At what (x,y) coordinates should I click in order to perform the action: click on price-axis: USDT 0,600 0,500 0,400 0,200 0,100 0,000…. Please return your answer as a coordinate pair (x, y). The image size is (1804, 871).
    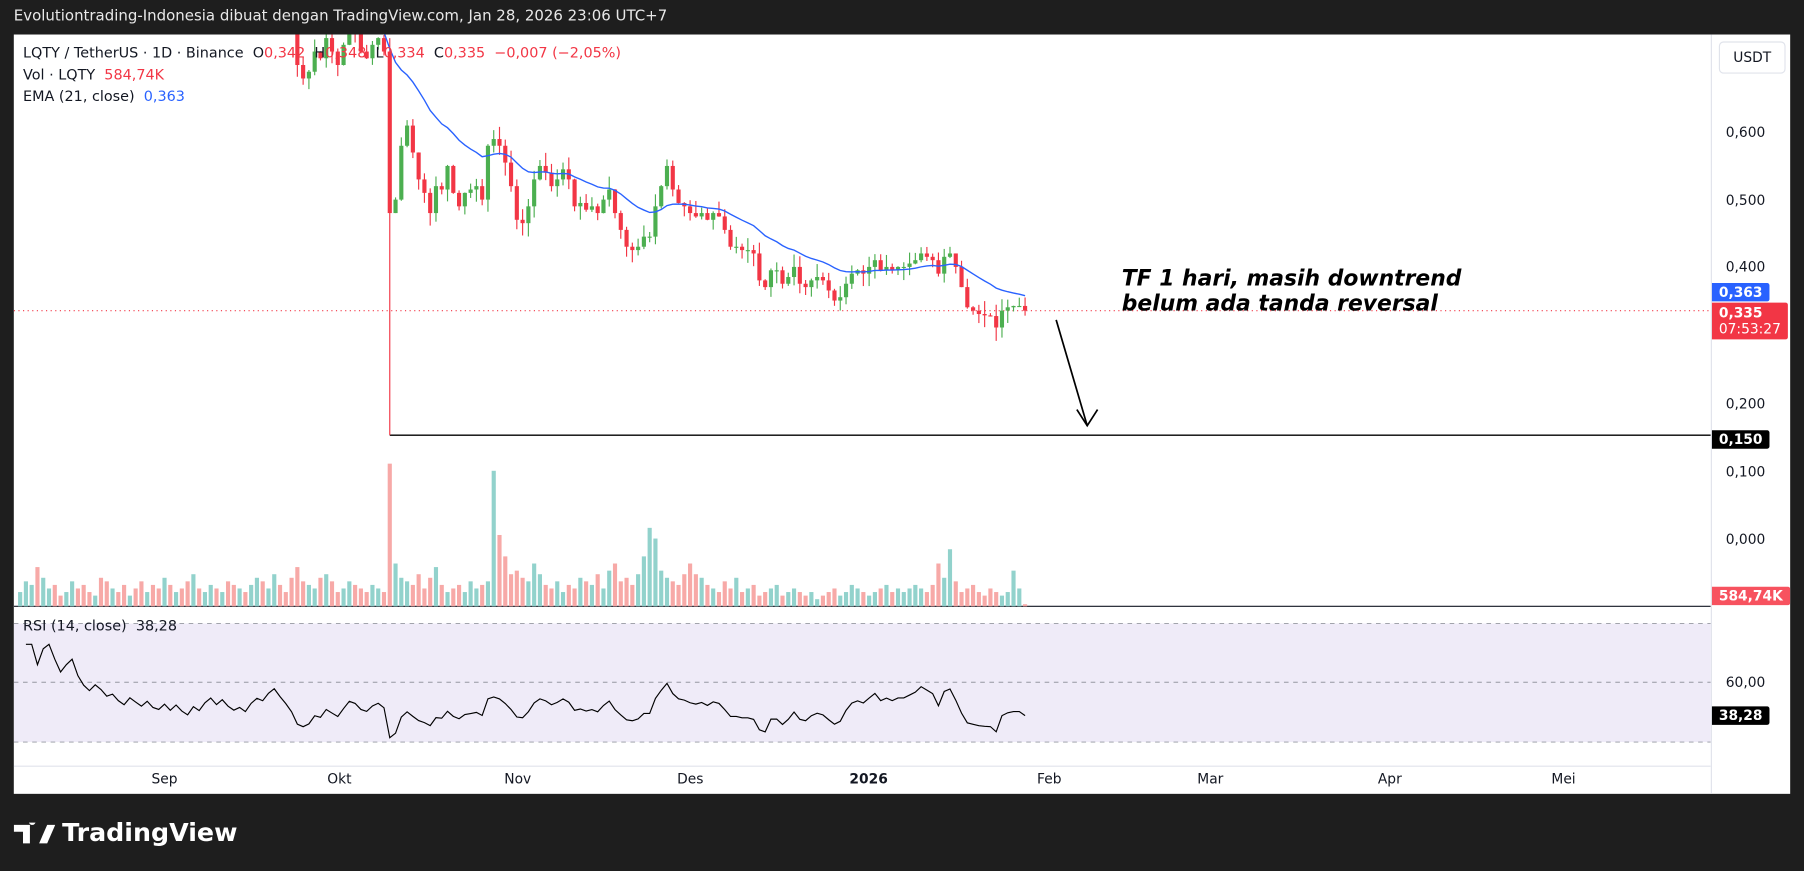
    Looking at the image, I should click on (1750, 414).